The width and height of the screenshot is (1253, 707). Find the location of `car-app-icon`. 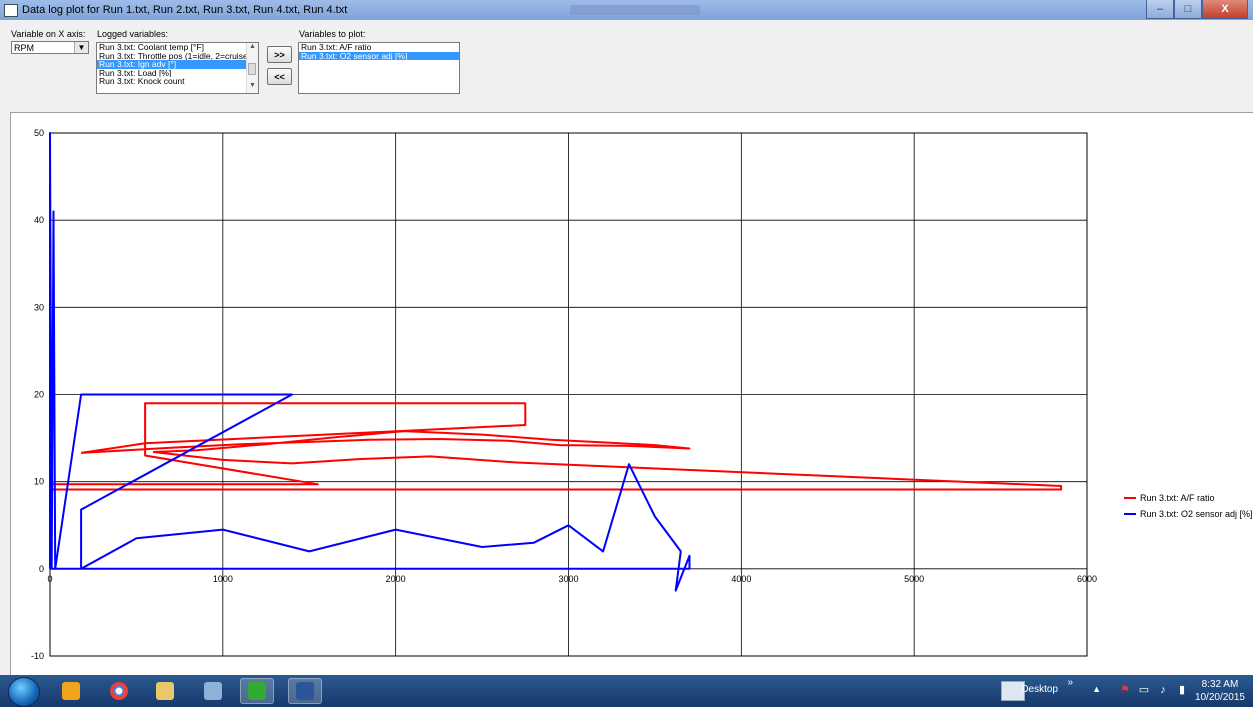

car-app-icon is located at coordinates (257, 691).